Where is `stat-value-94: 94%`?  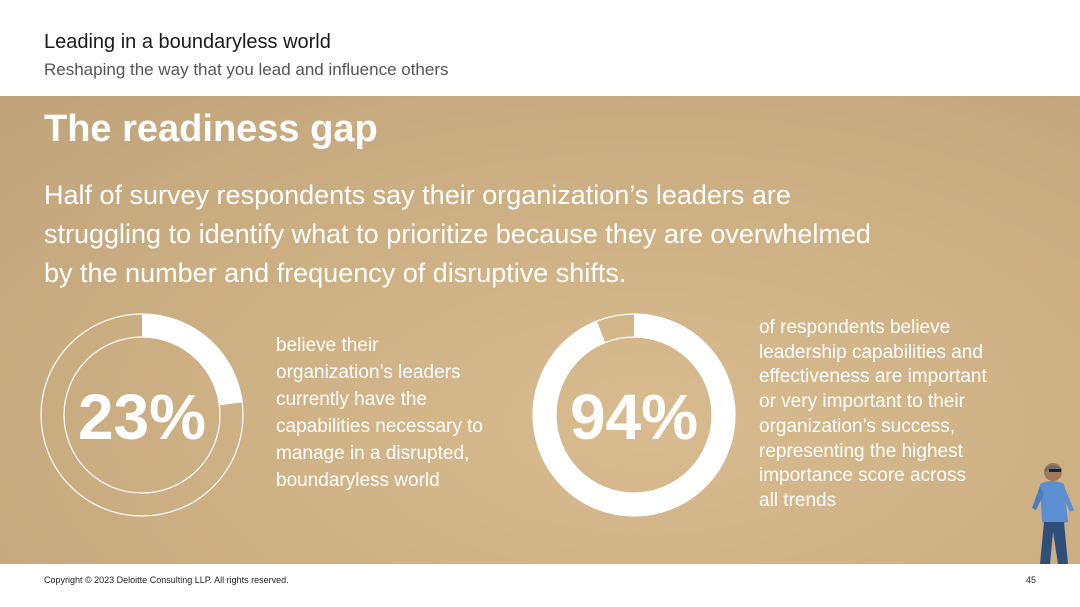
stat-value-94: 94% is located at coordinates (634, 417).